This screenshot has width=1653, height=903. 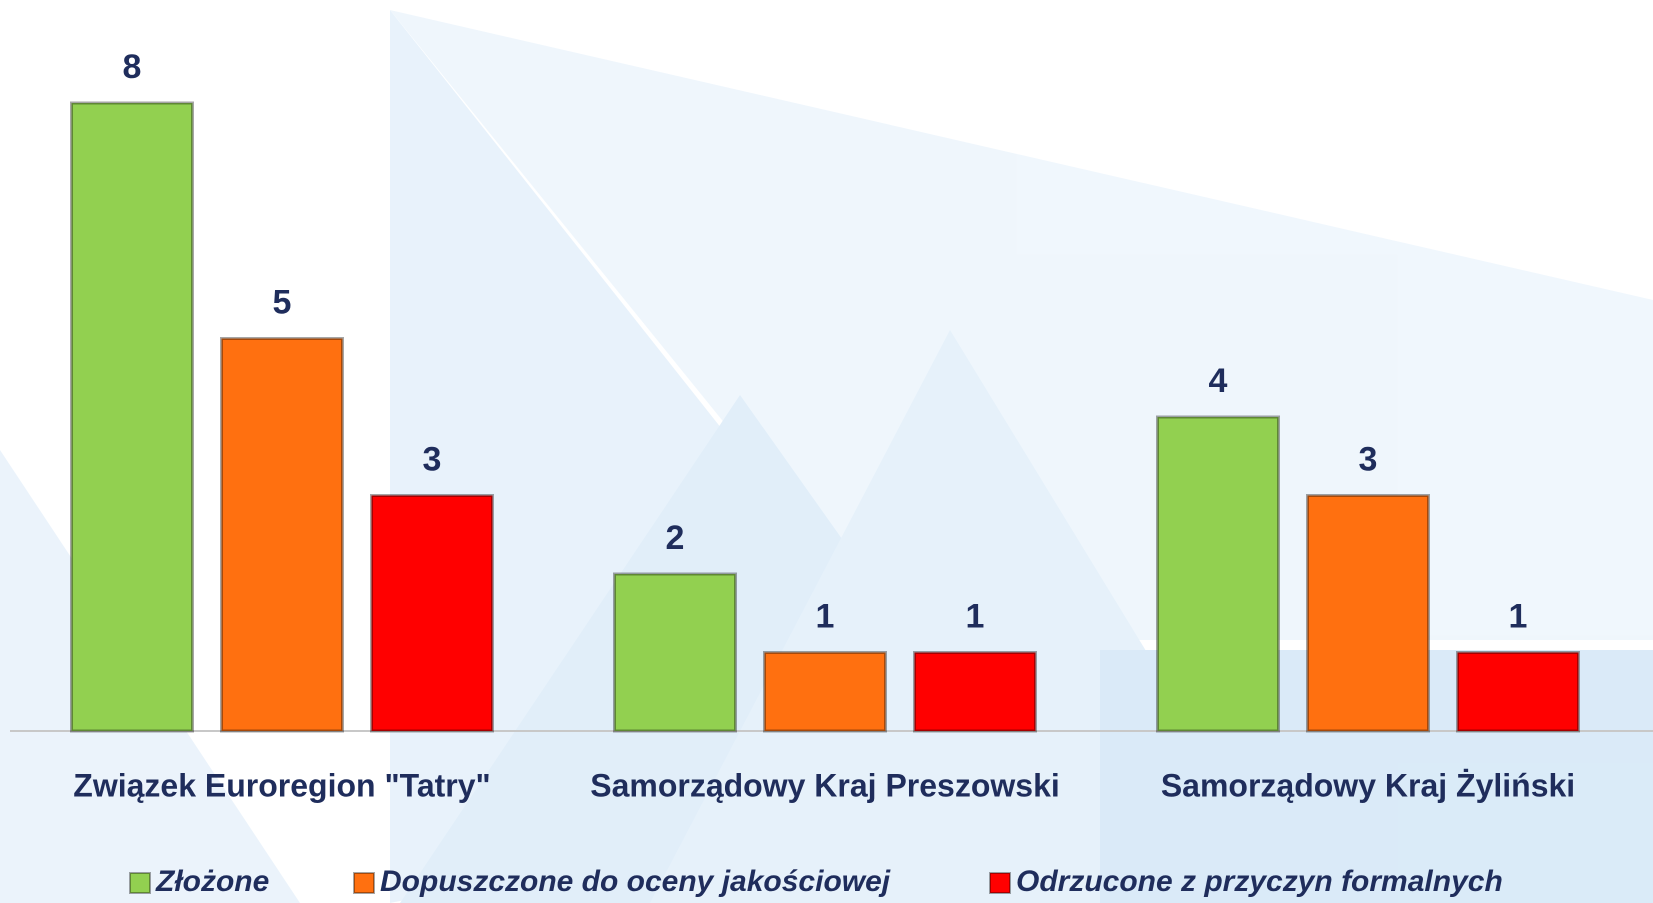 What do you see at coordinates (1218, 381) in the screenshot?
I see `data-label: 4` at bounding box center [1218, 381].